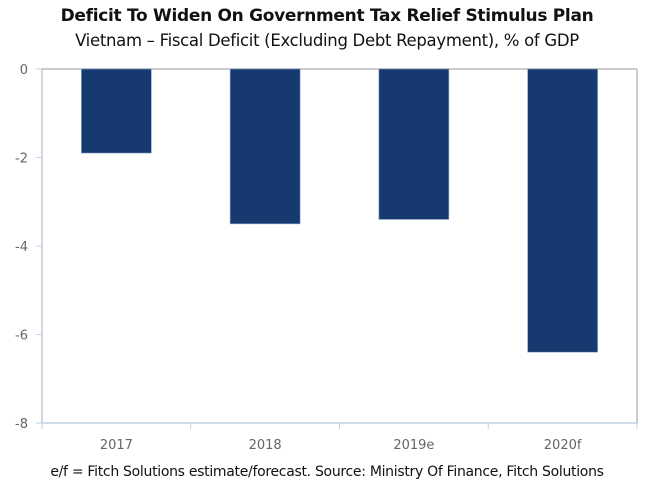  Describe the element at coordinates (21, 159) in the screenshot. I see `y-tick-label: -2` at that location.